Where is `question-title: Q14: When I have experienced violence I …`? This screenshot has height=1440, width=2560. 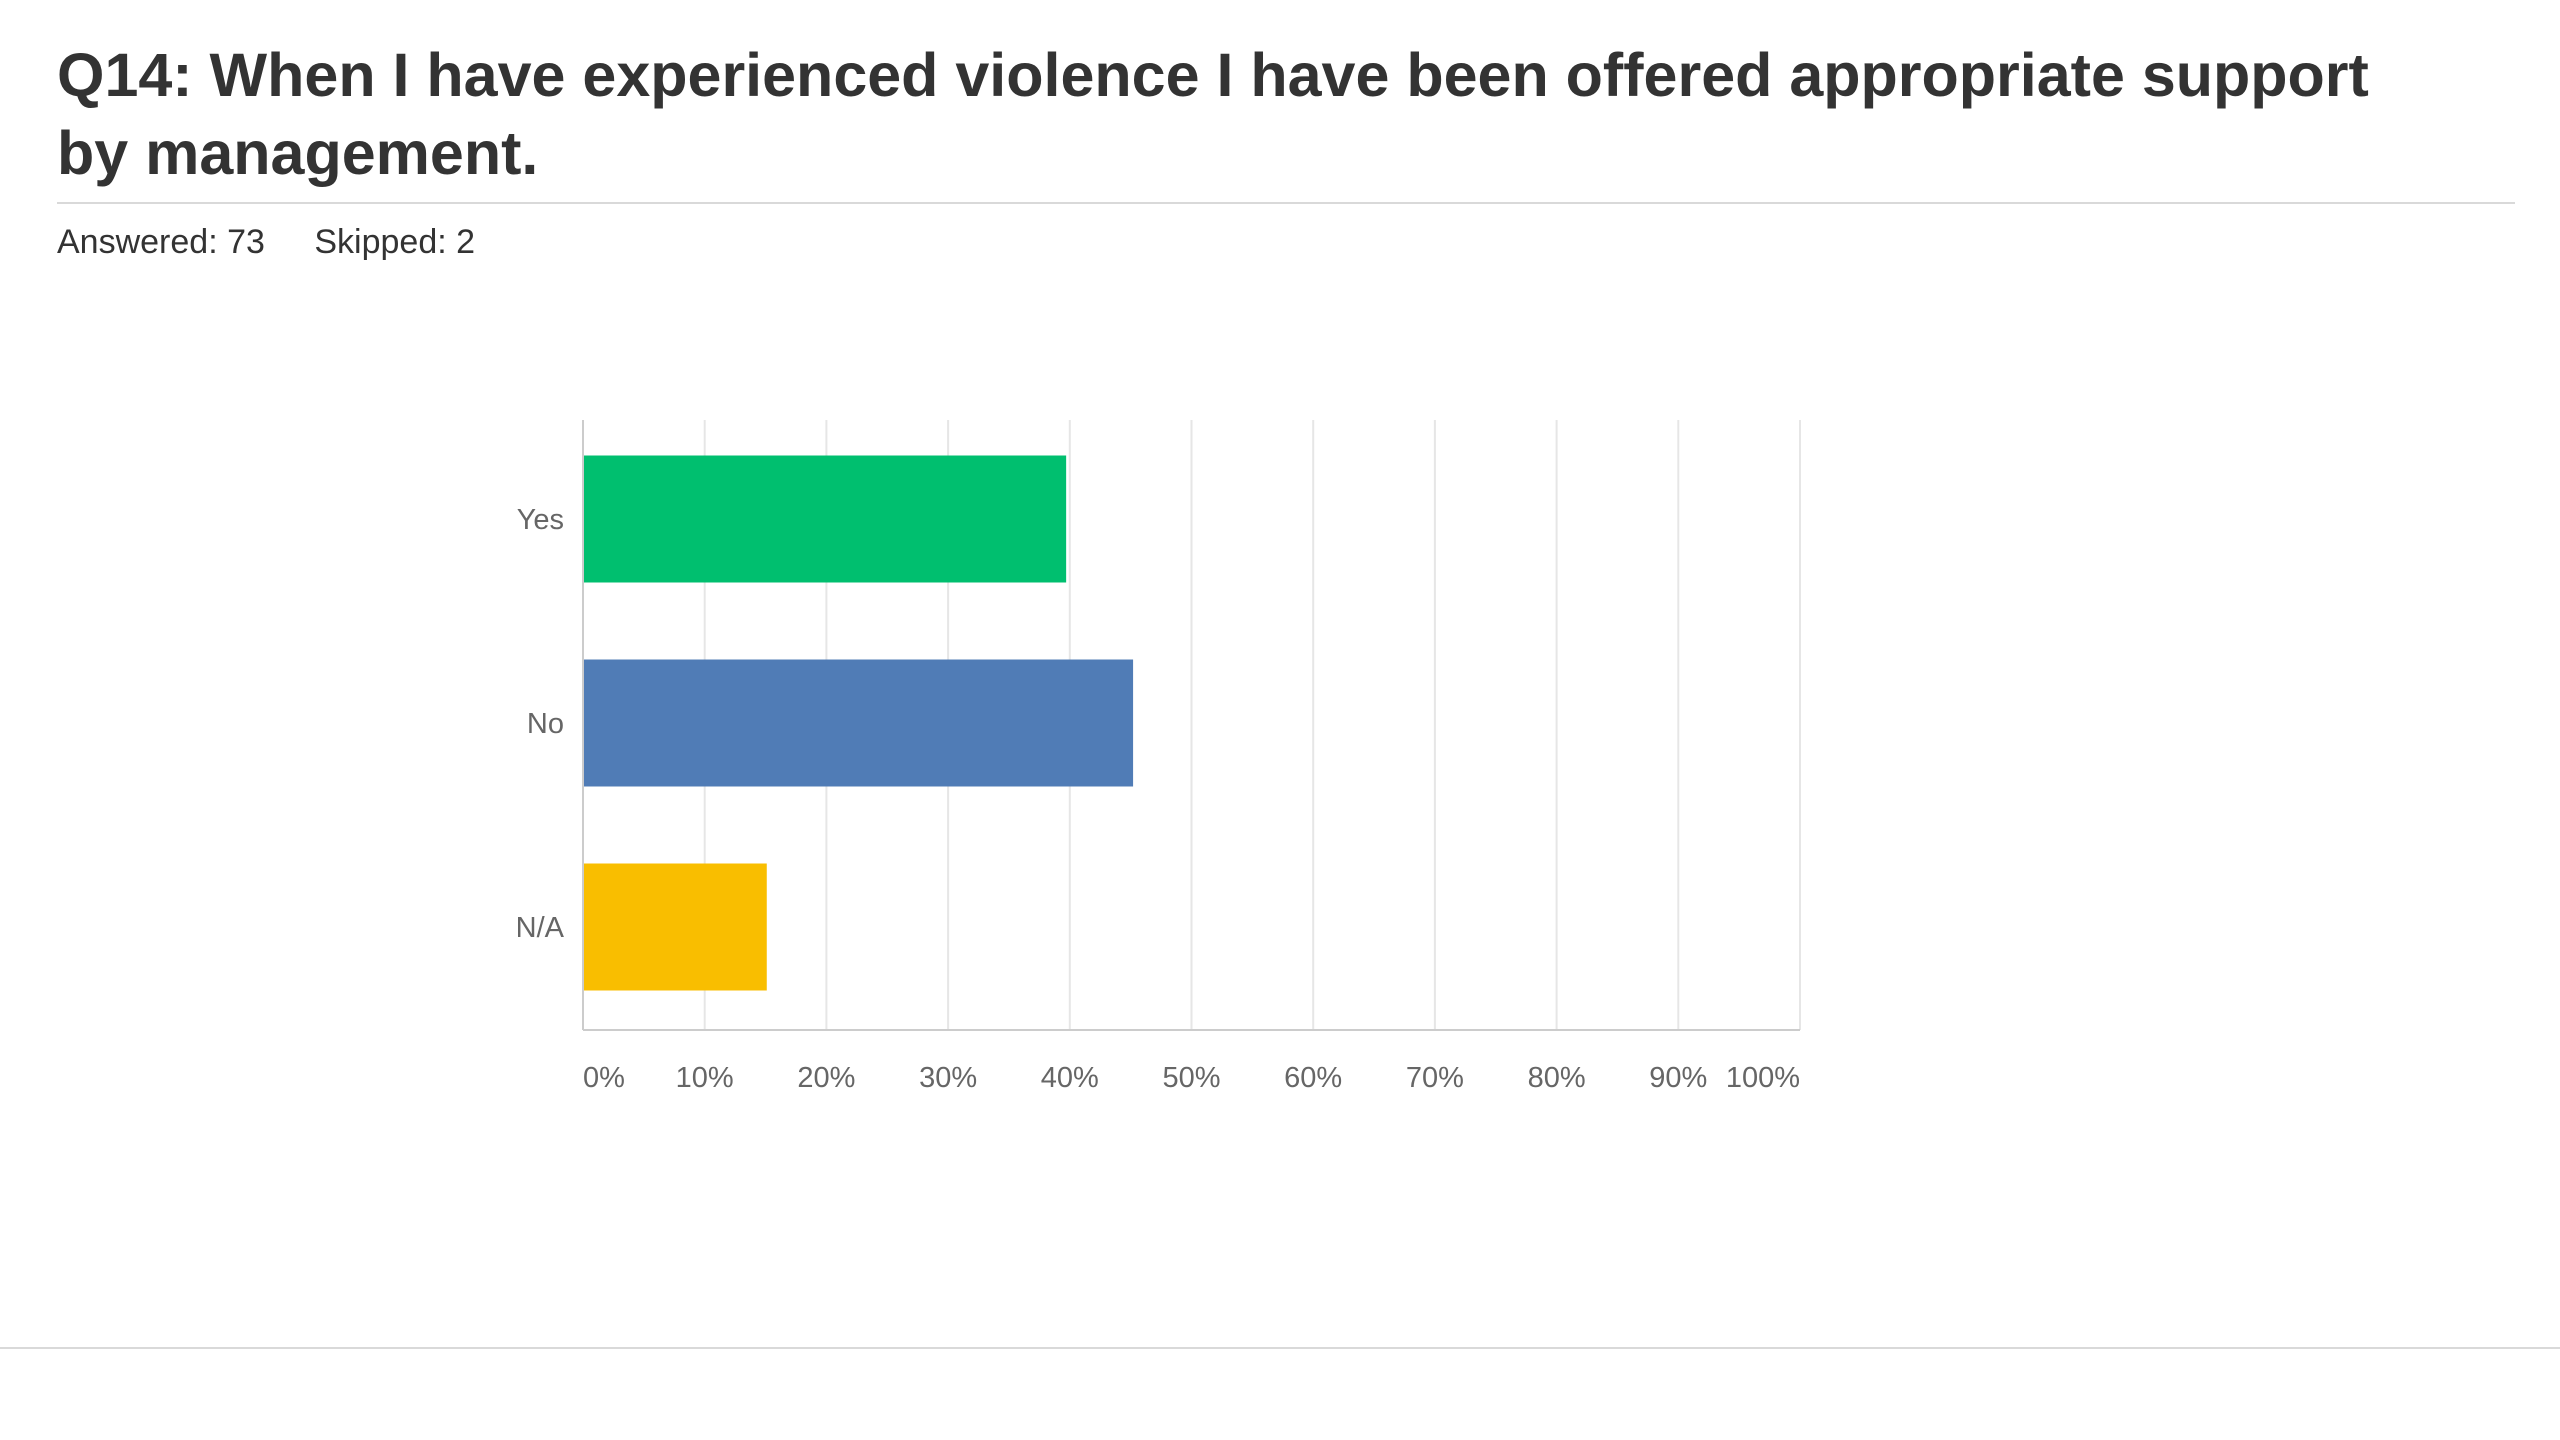 question-title: Q14: When I have experienced violence I … is located at coordinates (1213, 114).